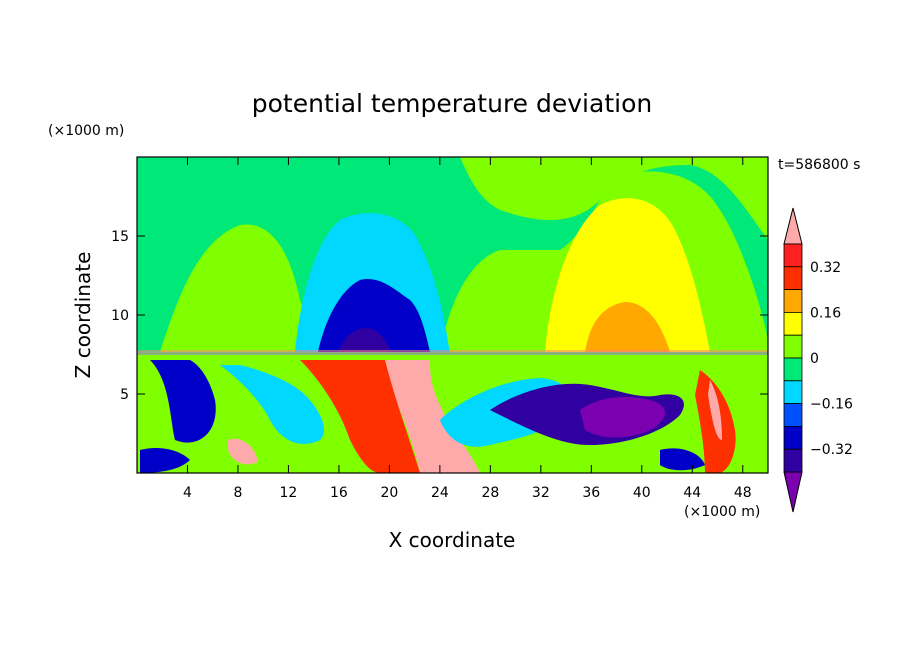  What do you see at coordinates (541, 493) in the screenshot?
I see `x-tick-label: 32` at bounding box center [541, 493].